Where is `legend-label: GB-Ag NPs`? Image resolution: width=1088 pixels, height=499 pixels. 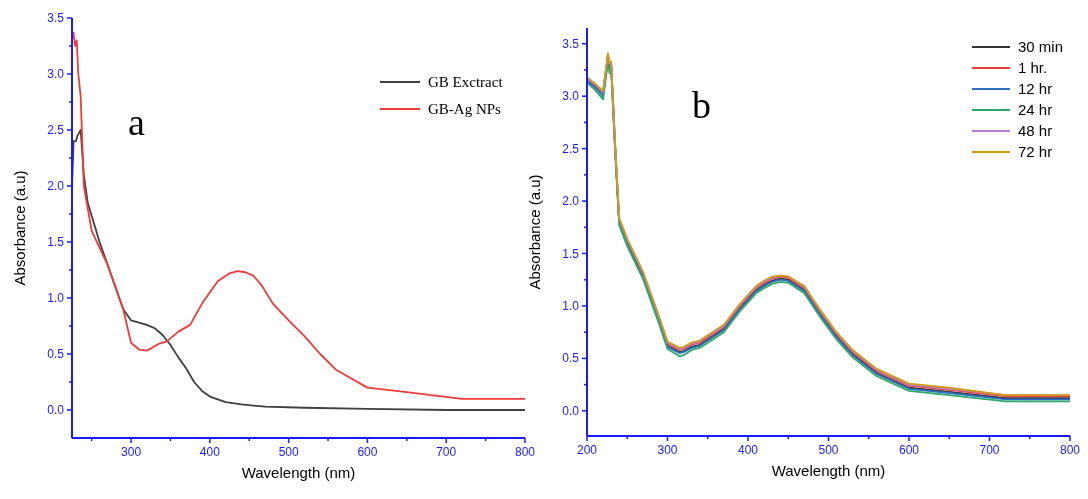 legend-label: GB-Ag NPs is located at coordinates (465, 109).